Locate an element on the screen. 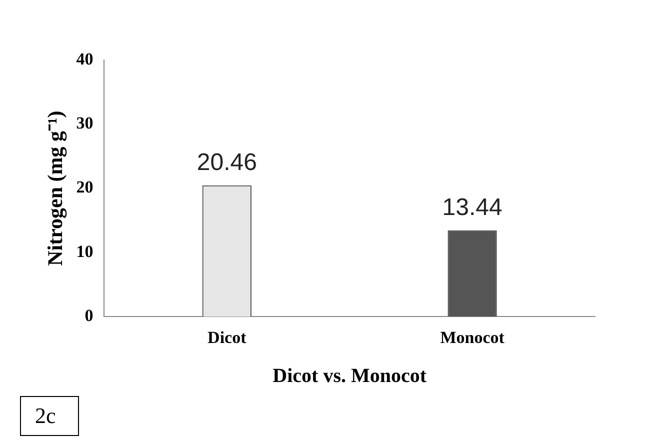 The height and width of the screenshot is (448, 645). y-tick-label: 30 is located at coordinates (85, 123).